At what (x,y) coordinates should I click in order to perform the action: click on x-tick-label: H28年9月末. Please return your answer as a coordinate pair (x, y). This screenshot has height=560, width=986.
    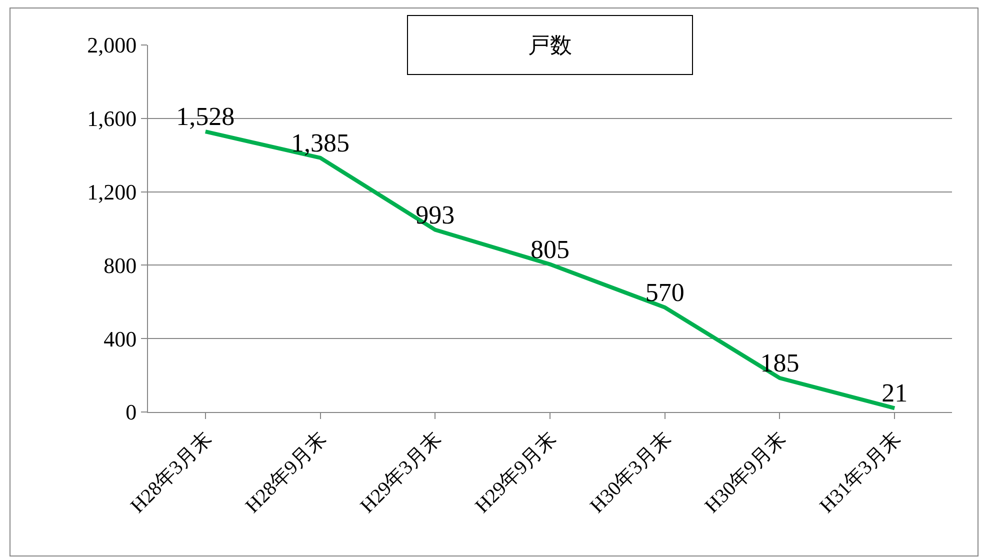
    Looking at the image, I should click on (286, 473).